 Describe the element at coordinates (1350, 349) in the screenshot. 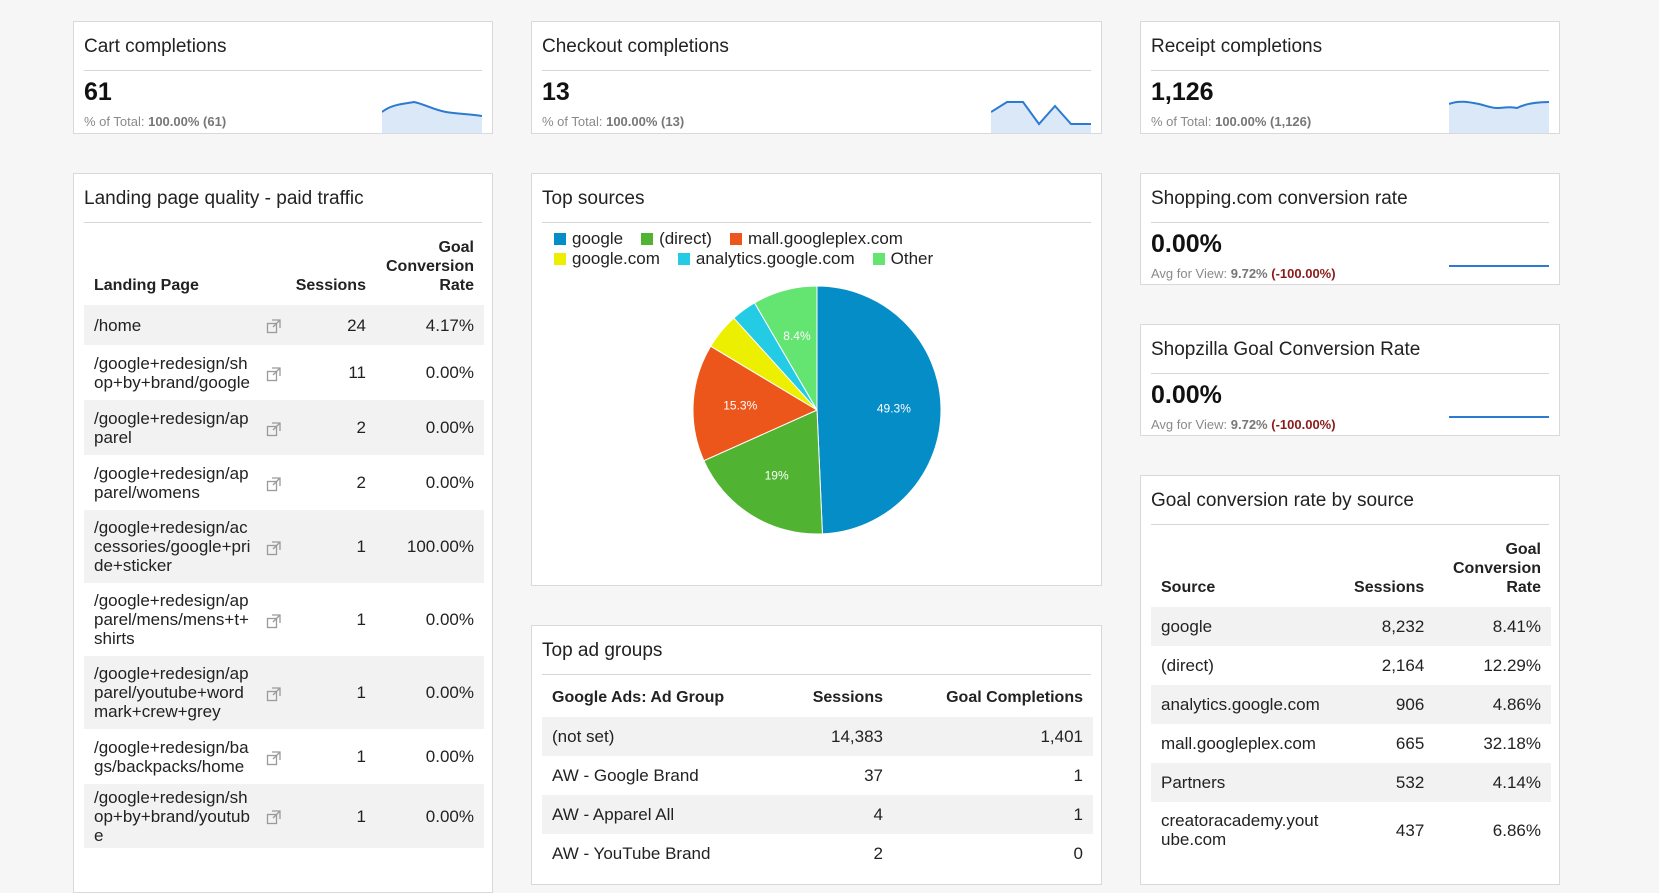

I see `card-title: Shopzilla Goal Conversion Rate` at that location.